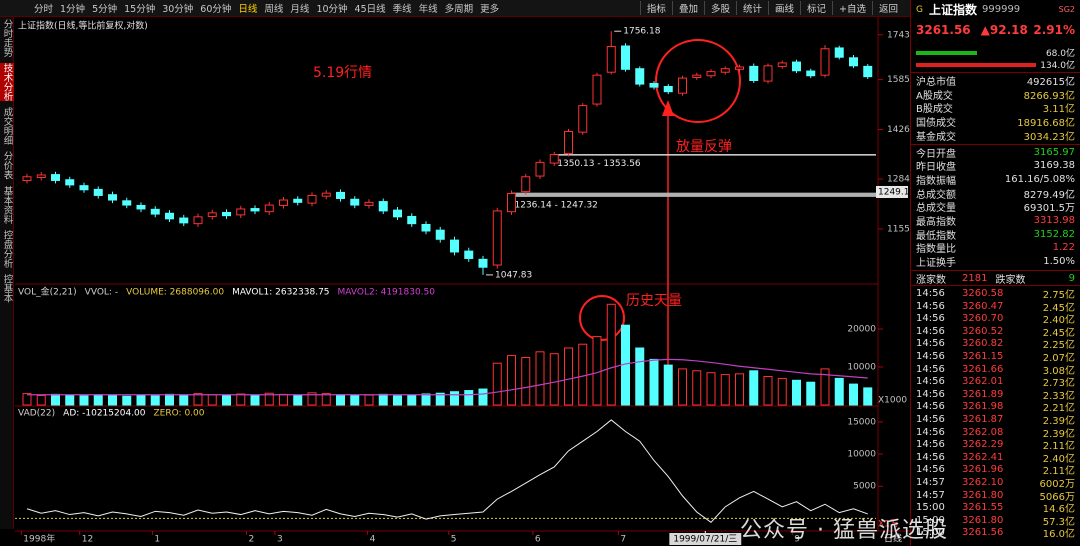 This screenshot has height=546, width=1080. I want to click on stat-row: 今日开盘 3165.97, so click(995, 153).